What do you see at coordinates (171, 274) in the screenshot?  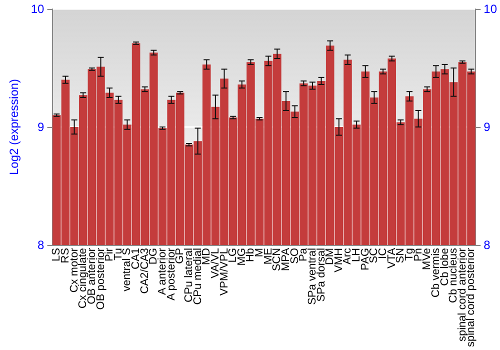 I see `x-tick-label: A posterior` at bounding box center [171, 274].